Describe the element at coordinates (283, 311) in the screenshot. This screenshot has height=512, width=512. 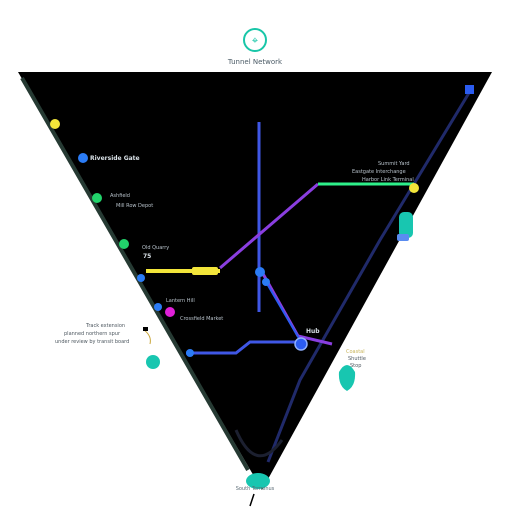
I see `center-connector` at that location.